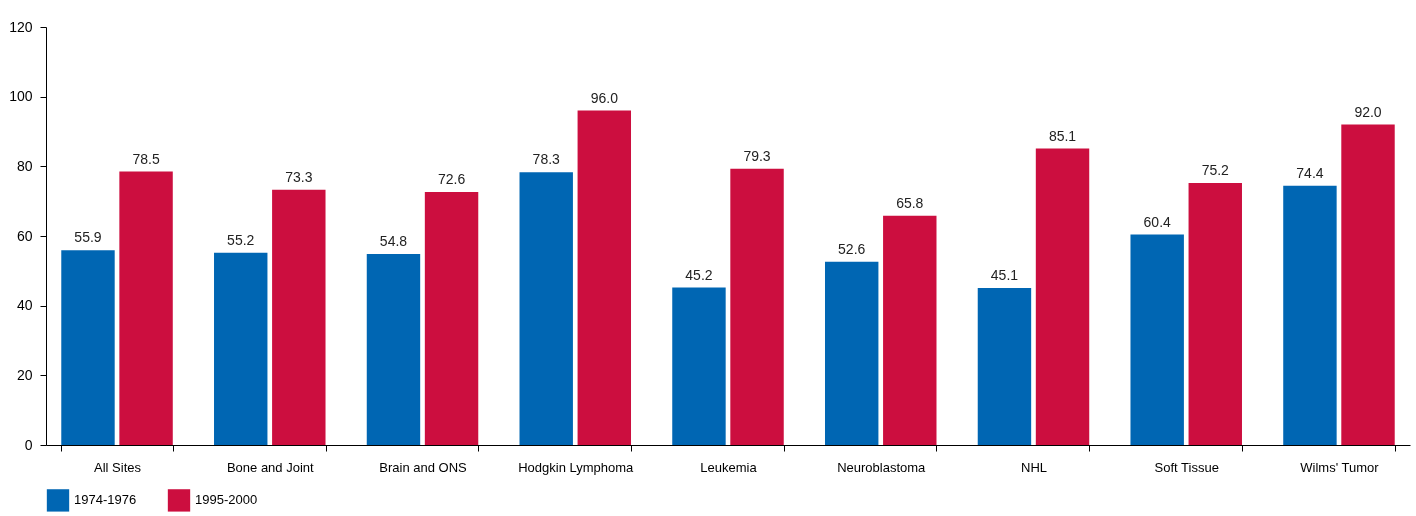 This screenshot has height=516, width=1416. Describe the element at coordinates (146, 158) in the screenshot. I see `data-label: 78.5` at that location.